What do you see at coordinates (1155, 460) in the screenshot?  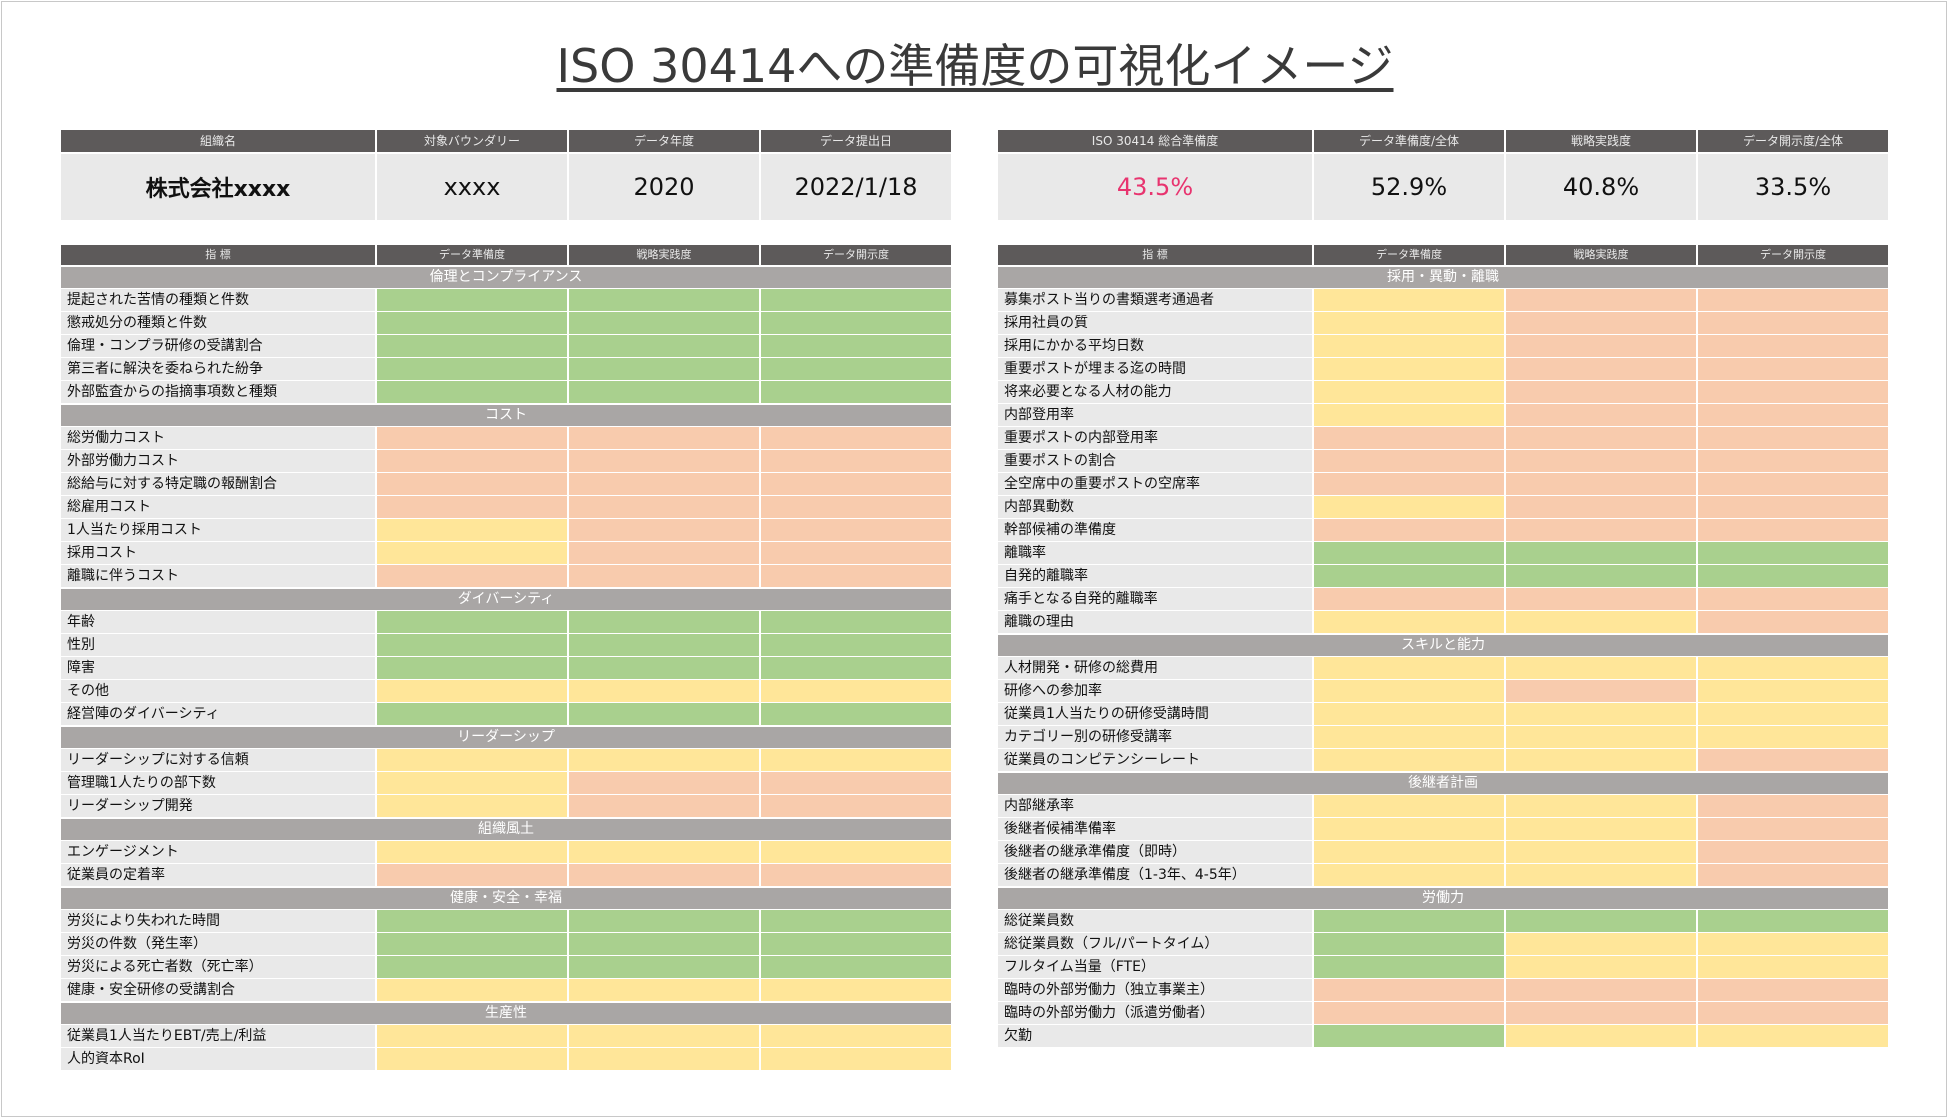 I see `metric-label: 重要ポストの割合` at bounding box center [1155, 460].